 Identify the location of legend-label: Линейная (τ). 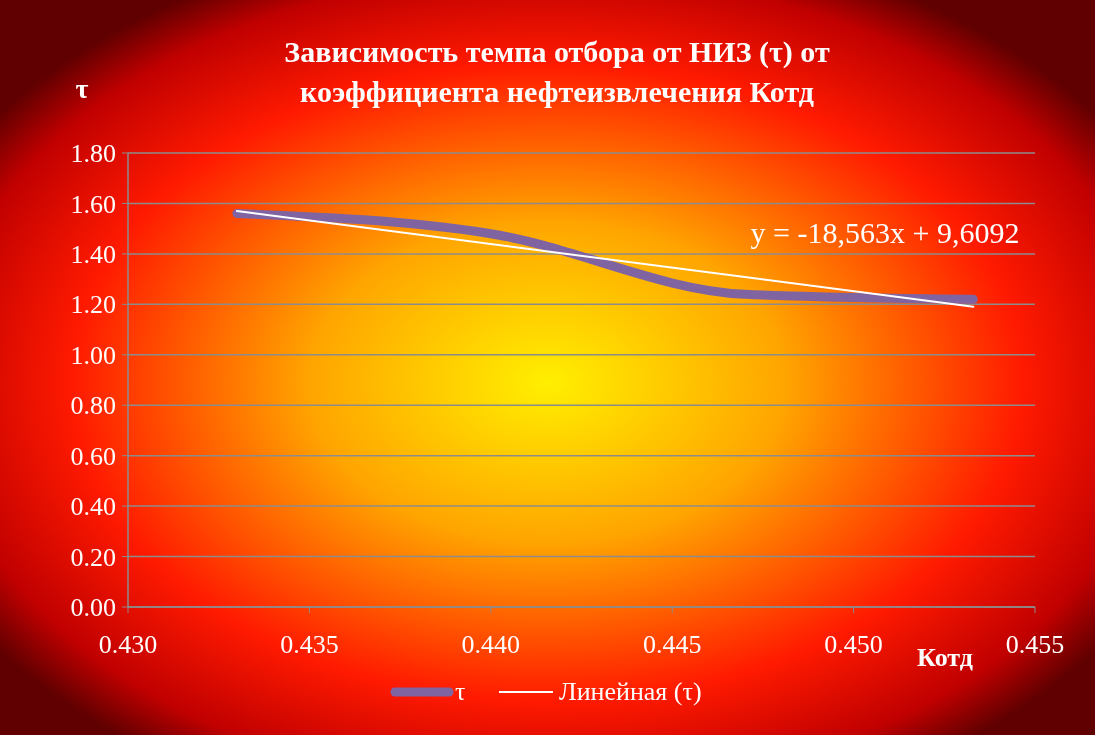
(630, 691).